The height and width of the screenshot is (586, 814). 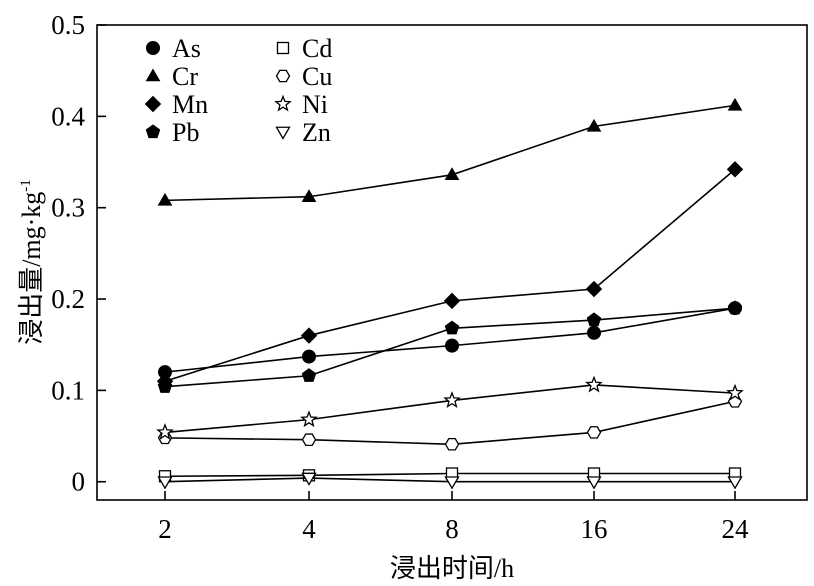 I want to click on legend-label-as: As, so click(x=186, y=48).